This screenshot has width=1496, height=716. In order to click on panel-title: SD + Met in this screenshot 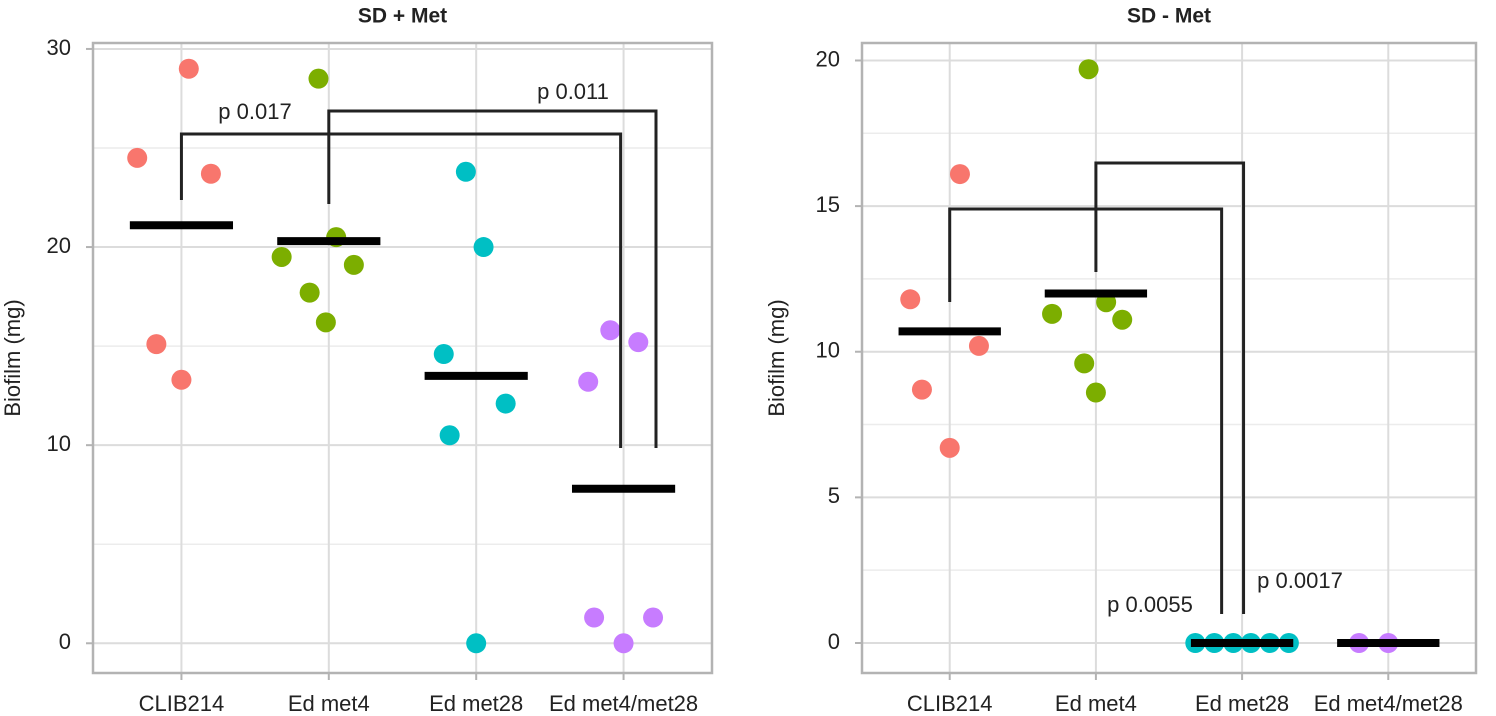, I will do `click(402, 16)`.